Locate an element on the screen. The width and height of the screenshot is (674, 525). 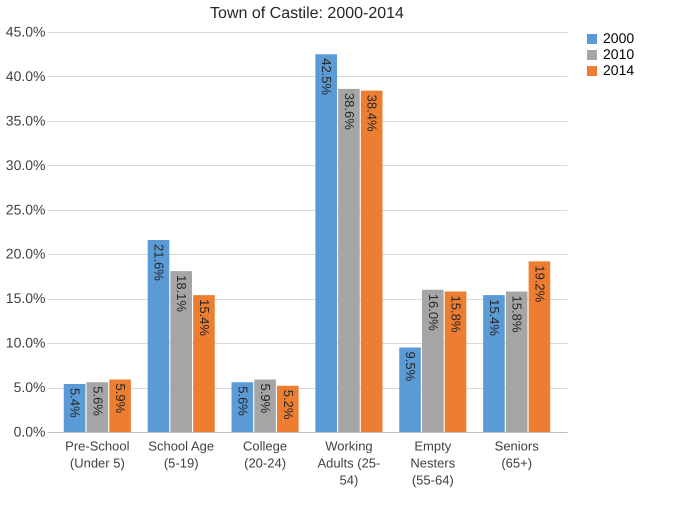
x-tick-label: Working Adults (25- 54) is located at coordinates (349, 463).